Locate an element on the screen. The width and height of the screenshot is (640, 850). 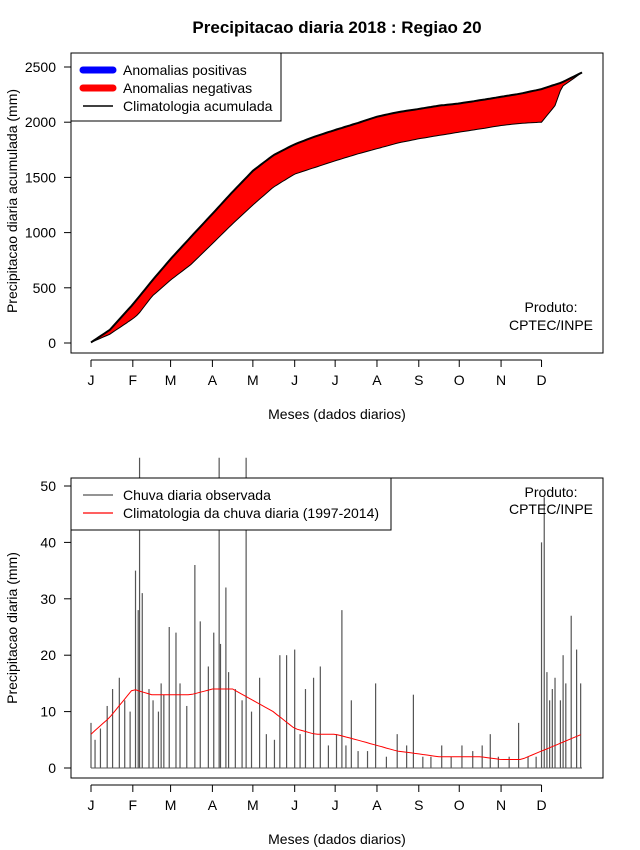
bottom-y-tick-label: 0 is located at coordinates (52, 768).